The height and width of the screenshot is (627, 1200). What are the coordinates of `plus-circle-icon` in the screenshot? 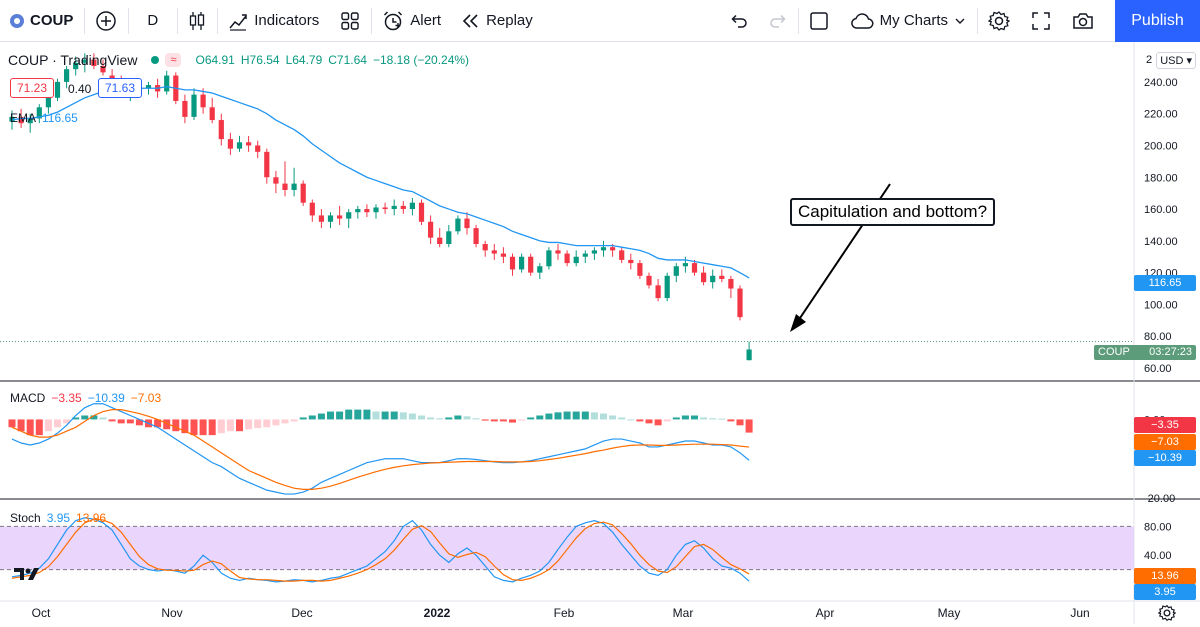 It's located at (106, 20).